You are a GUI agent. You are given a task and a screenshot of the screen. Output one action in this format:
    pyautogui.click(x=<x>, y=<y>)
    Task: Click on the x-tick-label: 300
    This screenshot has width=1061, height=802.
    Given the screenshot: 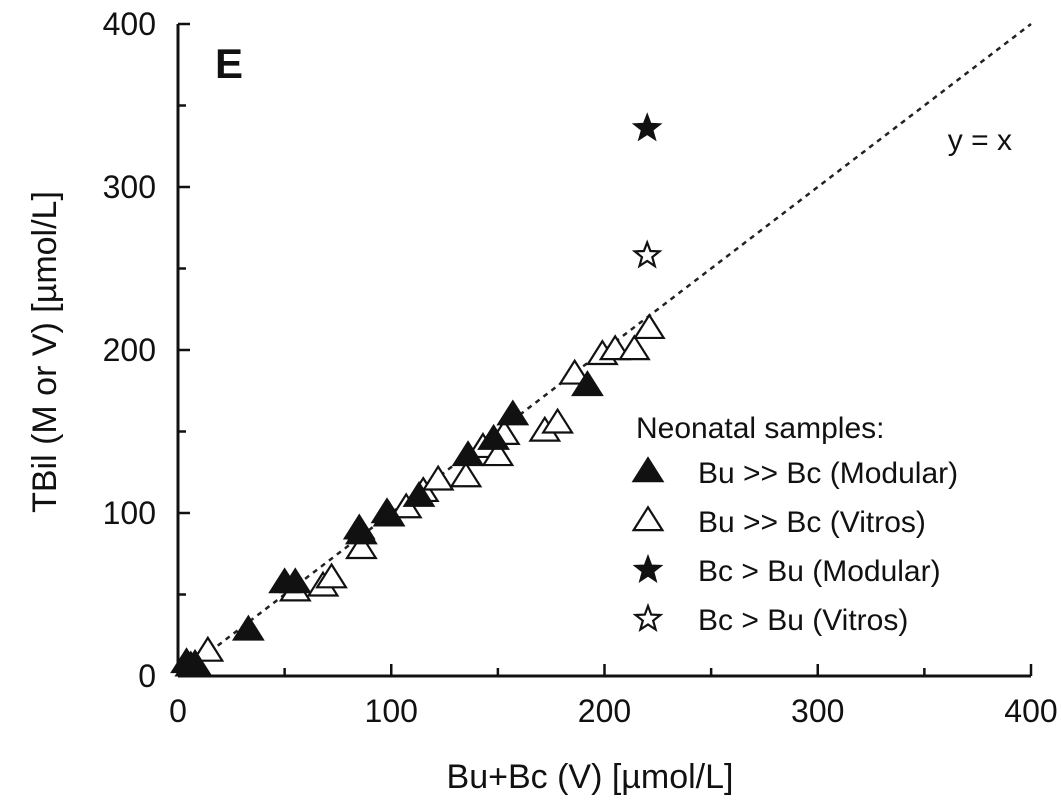 What is the action you would take?
    pyautogui.click(x=817, y=711)
    